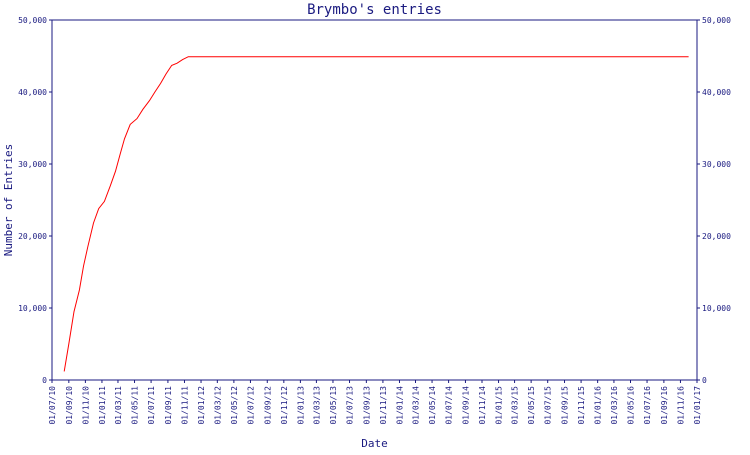  I want to click on x-tick-label: 01/03/15, so click(515, 405).